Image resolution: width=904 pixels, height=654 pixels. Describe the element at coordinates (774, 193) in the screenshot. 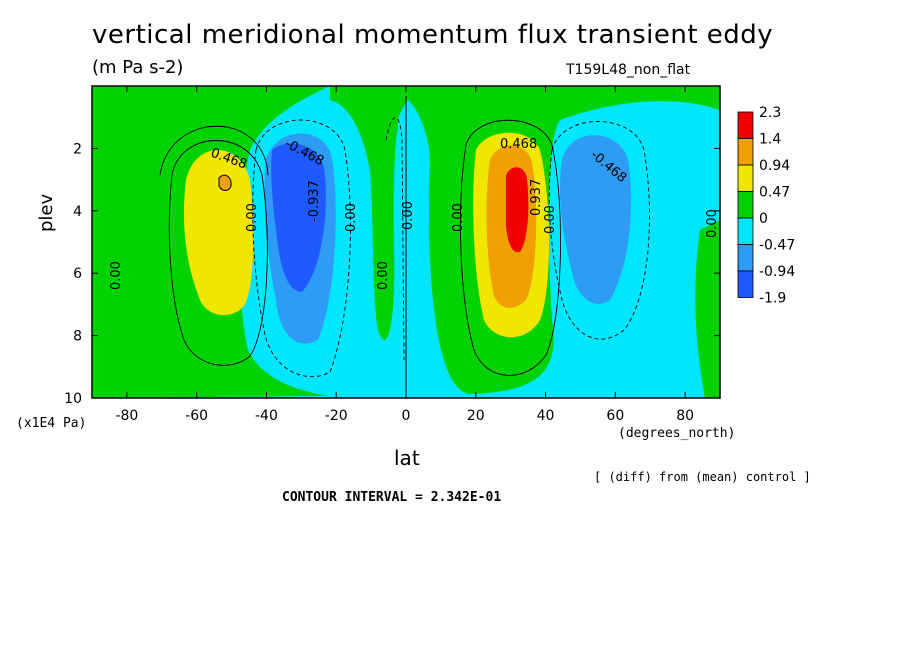

I see `colorbar-label-3: 0.47` at that location.